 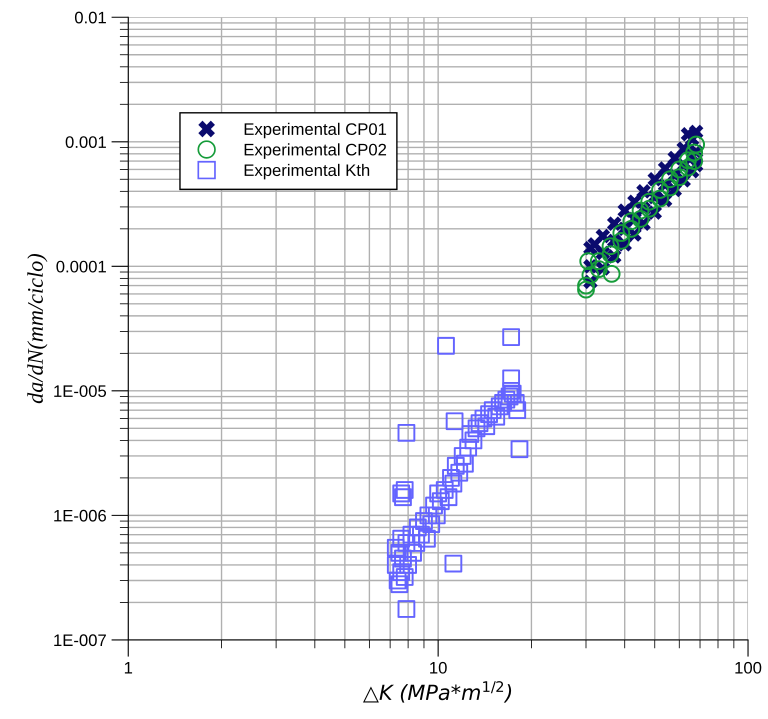 I want to click on y-tick-label: 0.0001, so click(x=81, y=266).